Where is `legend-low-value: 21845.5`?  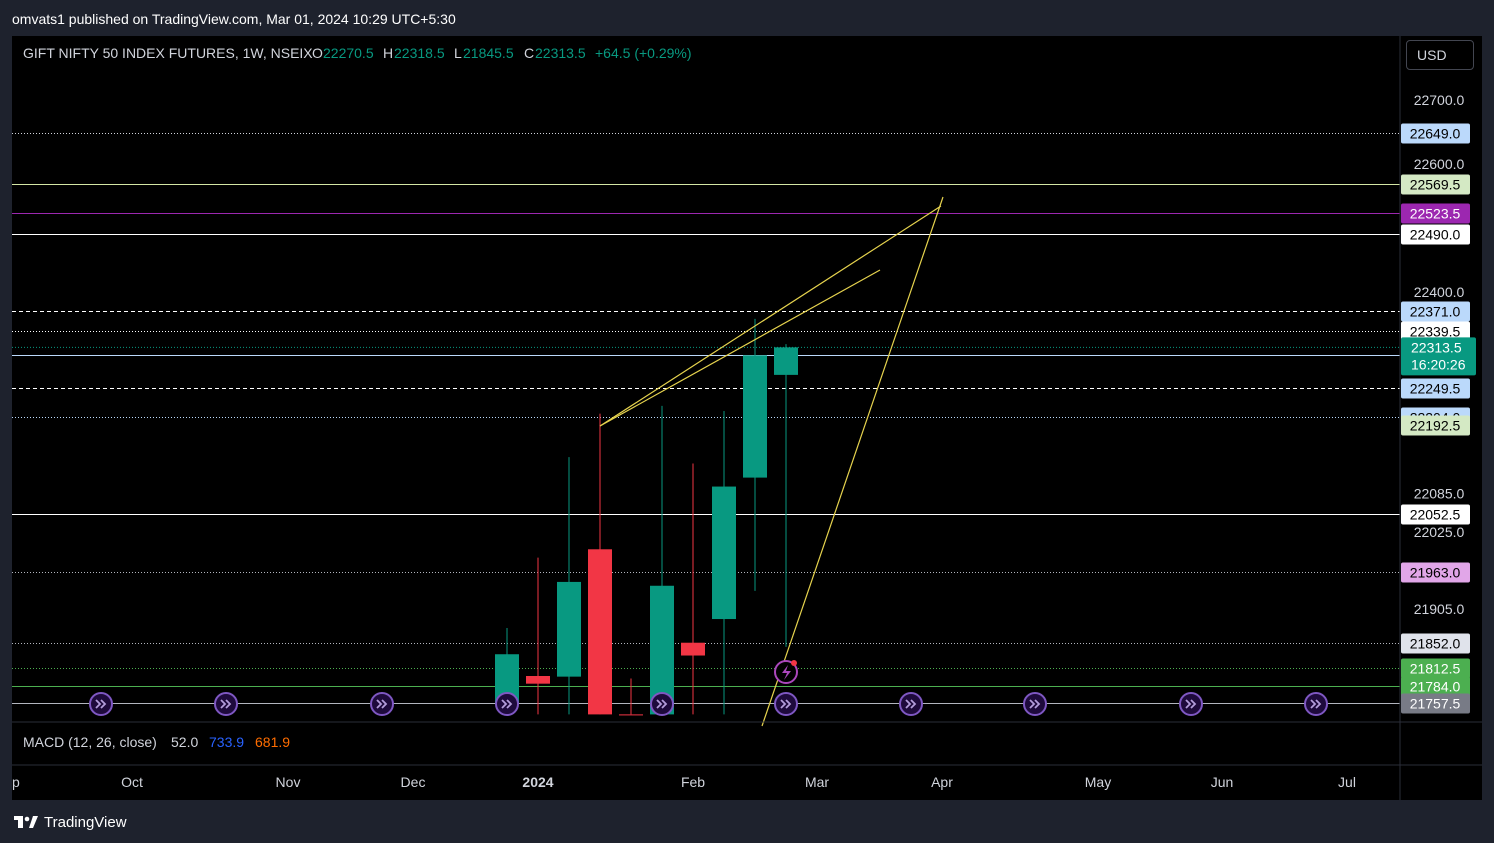 legend-low-value: 21845.5 is located at coordinates (488, 53).